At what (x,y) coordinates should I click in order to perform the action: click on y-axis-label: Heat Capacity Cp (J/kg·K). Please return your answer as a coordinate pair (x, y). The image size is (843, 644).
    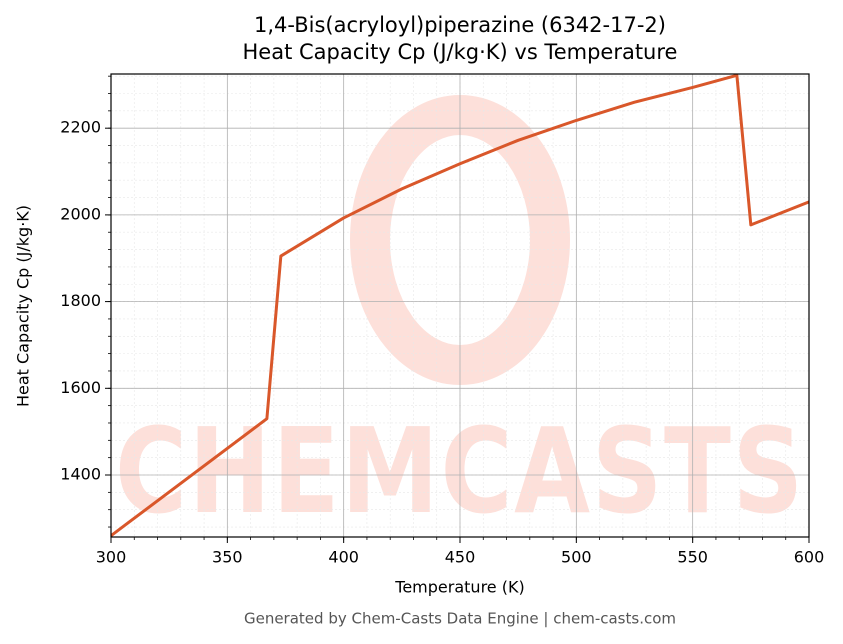
    Looking at the image, I should click on (23, 306).